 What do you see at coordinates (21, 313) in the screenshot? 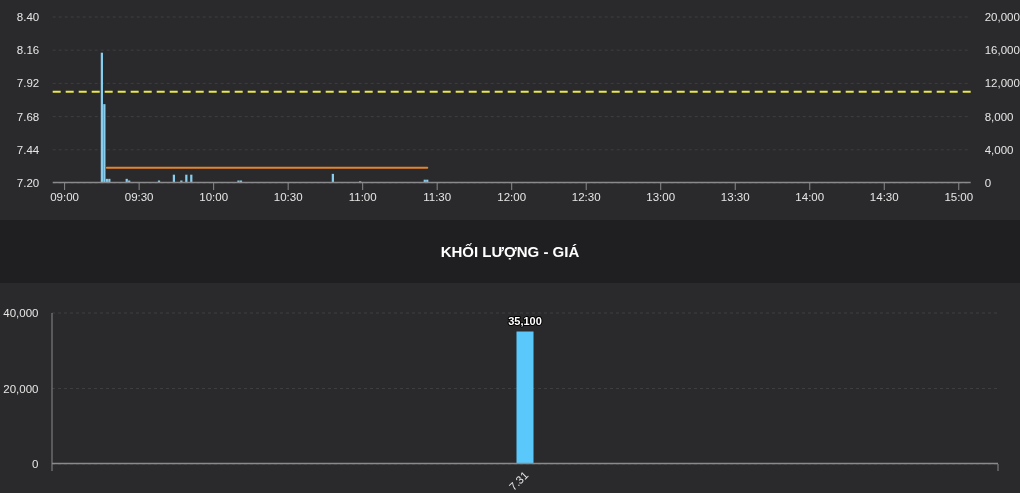
I see `y-tick-label: 40,000` at bounding box center [21, 313].